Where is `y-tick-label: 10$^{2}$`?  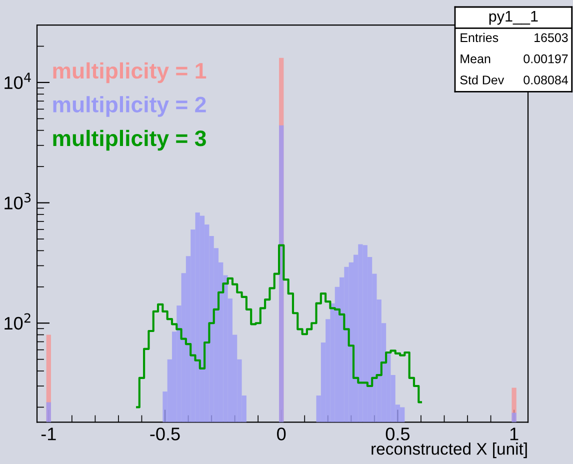 y-tick-label: 10$^{2}$ is located at coordinates (17, 321).